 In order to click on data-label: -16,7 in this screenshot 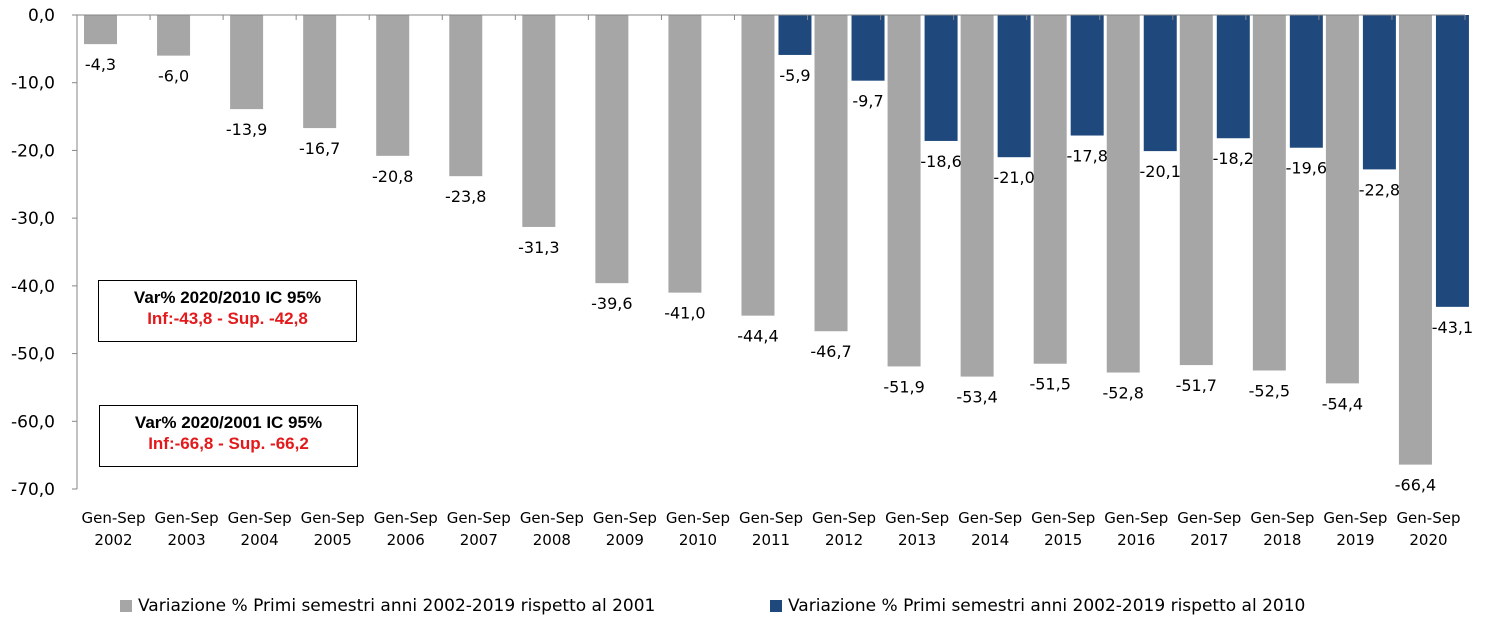, I will do `click(319, 148)`.